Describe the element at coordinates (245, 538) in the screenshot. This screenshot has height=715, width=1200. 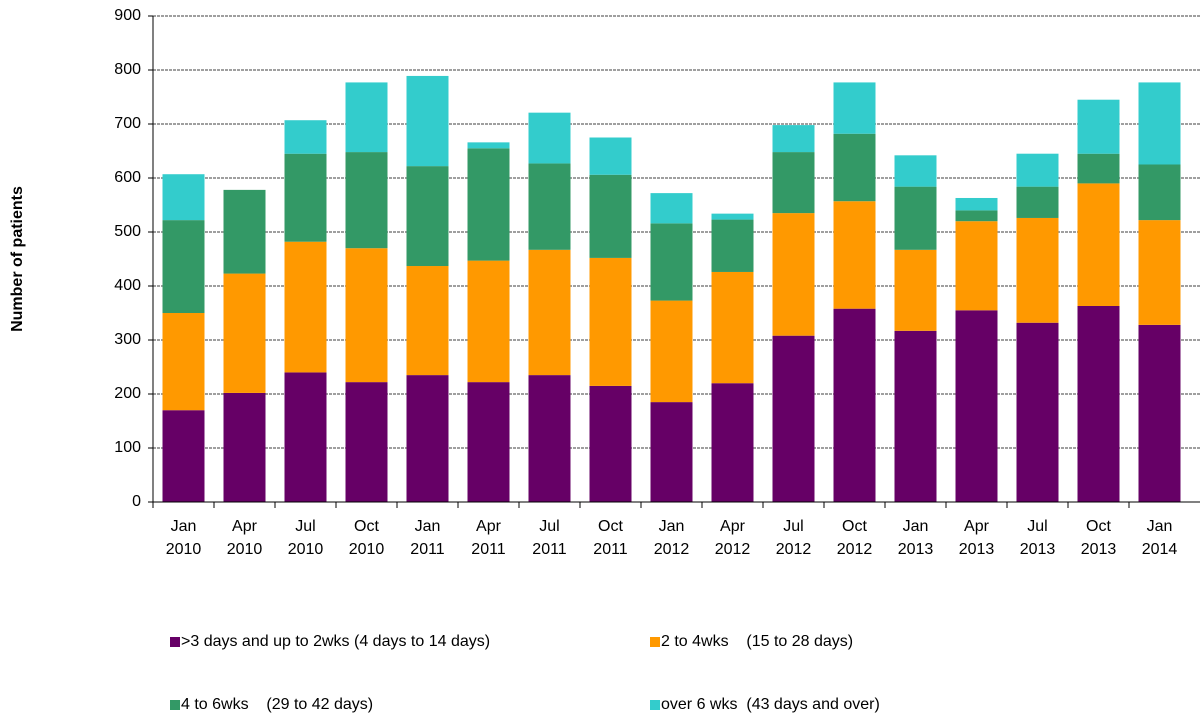
I see `x-tick-label: Apr 2010` at that location.